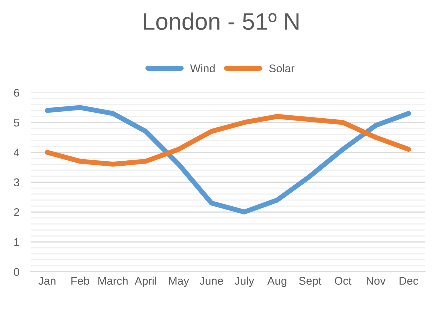 The height and width of the screenshot is (320, 443). I want to click on x-tick-label: Nov, so click(376, 281).